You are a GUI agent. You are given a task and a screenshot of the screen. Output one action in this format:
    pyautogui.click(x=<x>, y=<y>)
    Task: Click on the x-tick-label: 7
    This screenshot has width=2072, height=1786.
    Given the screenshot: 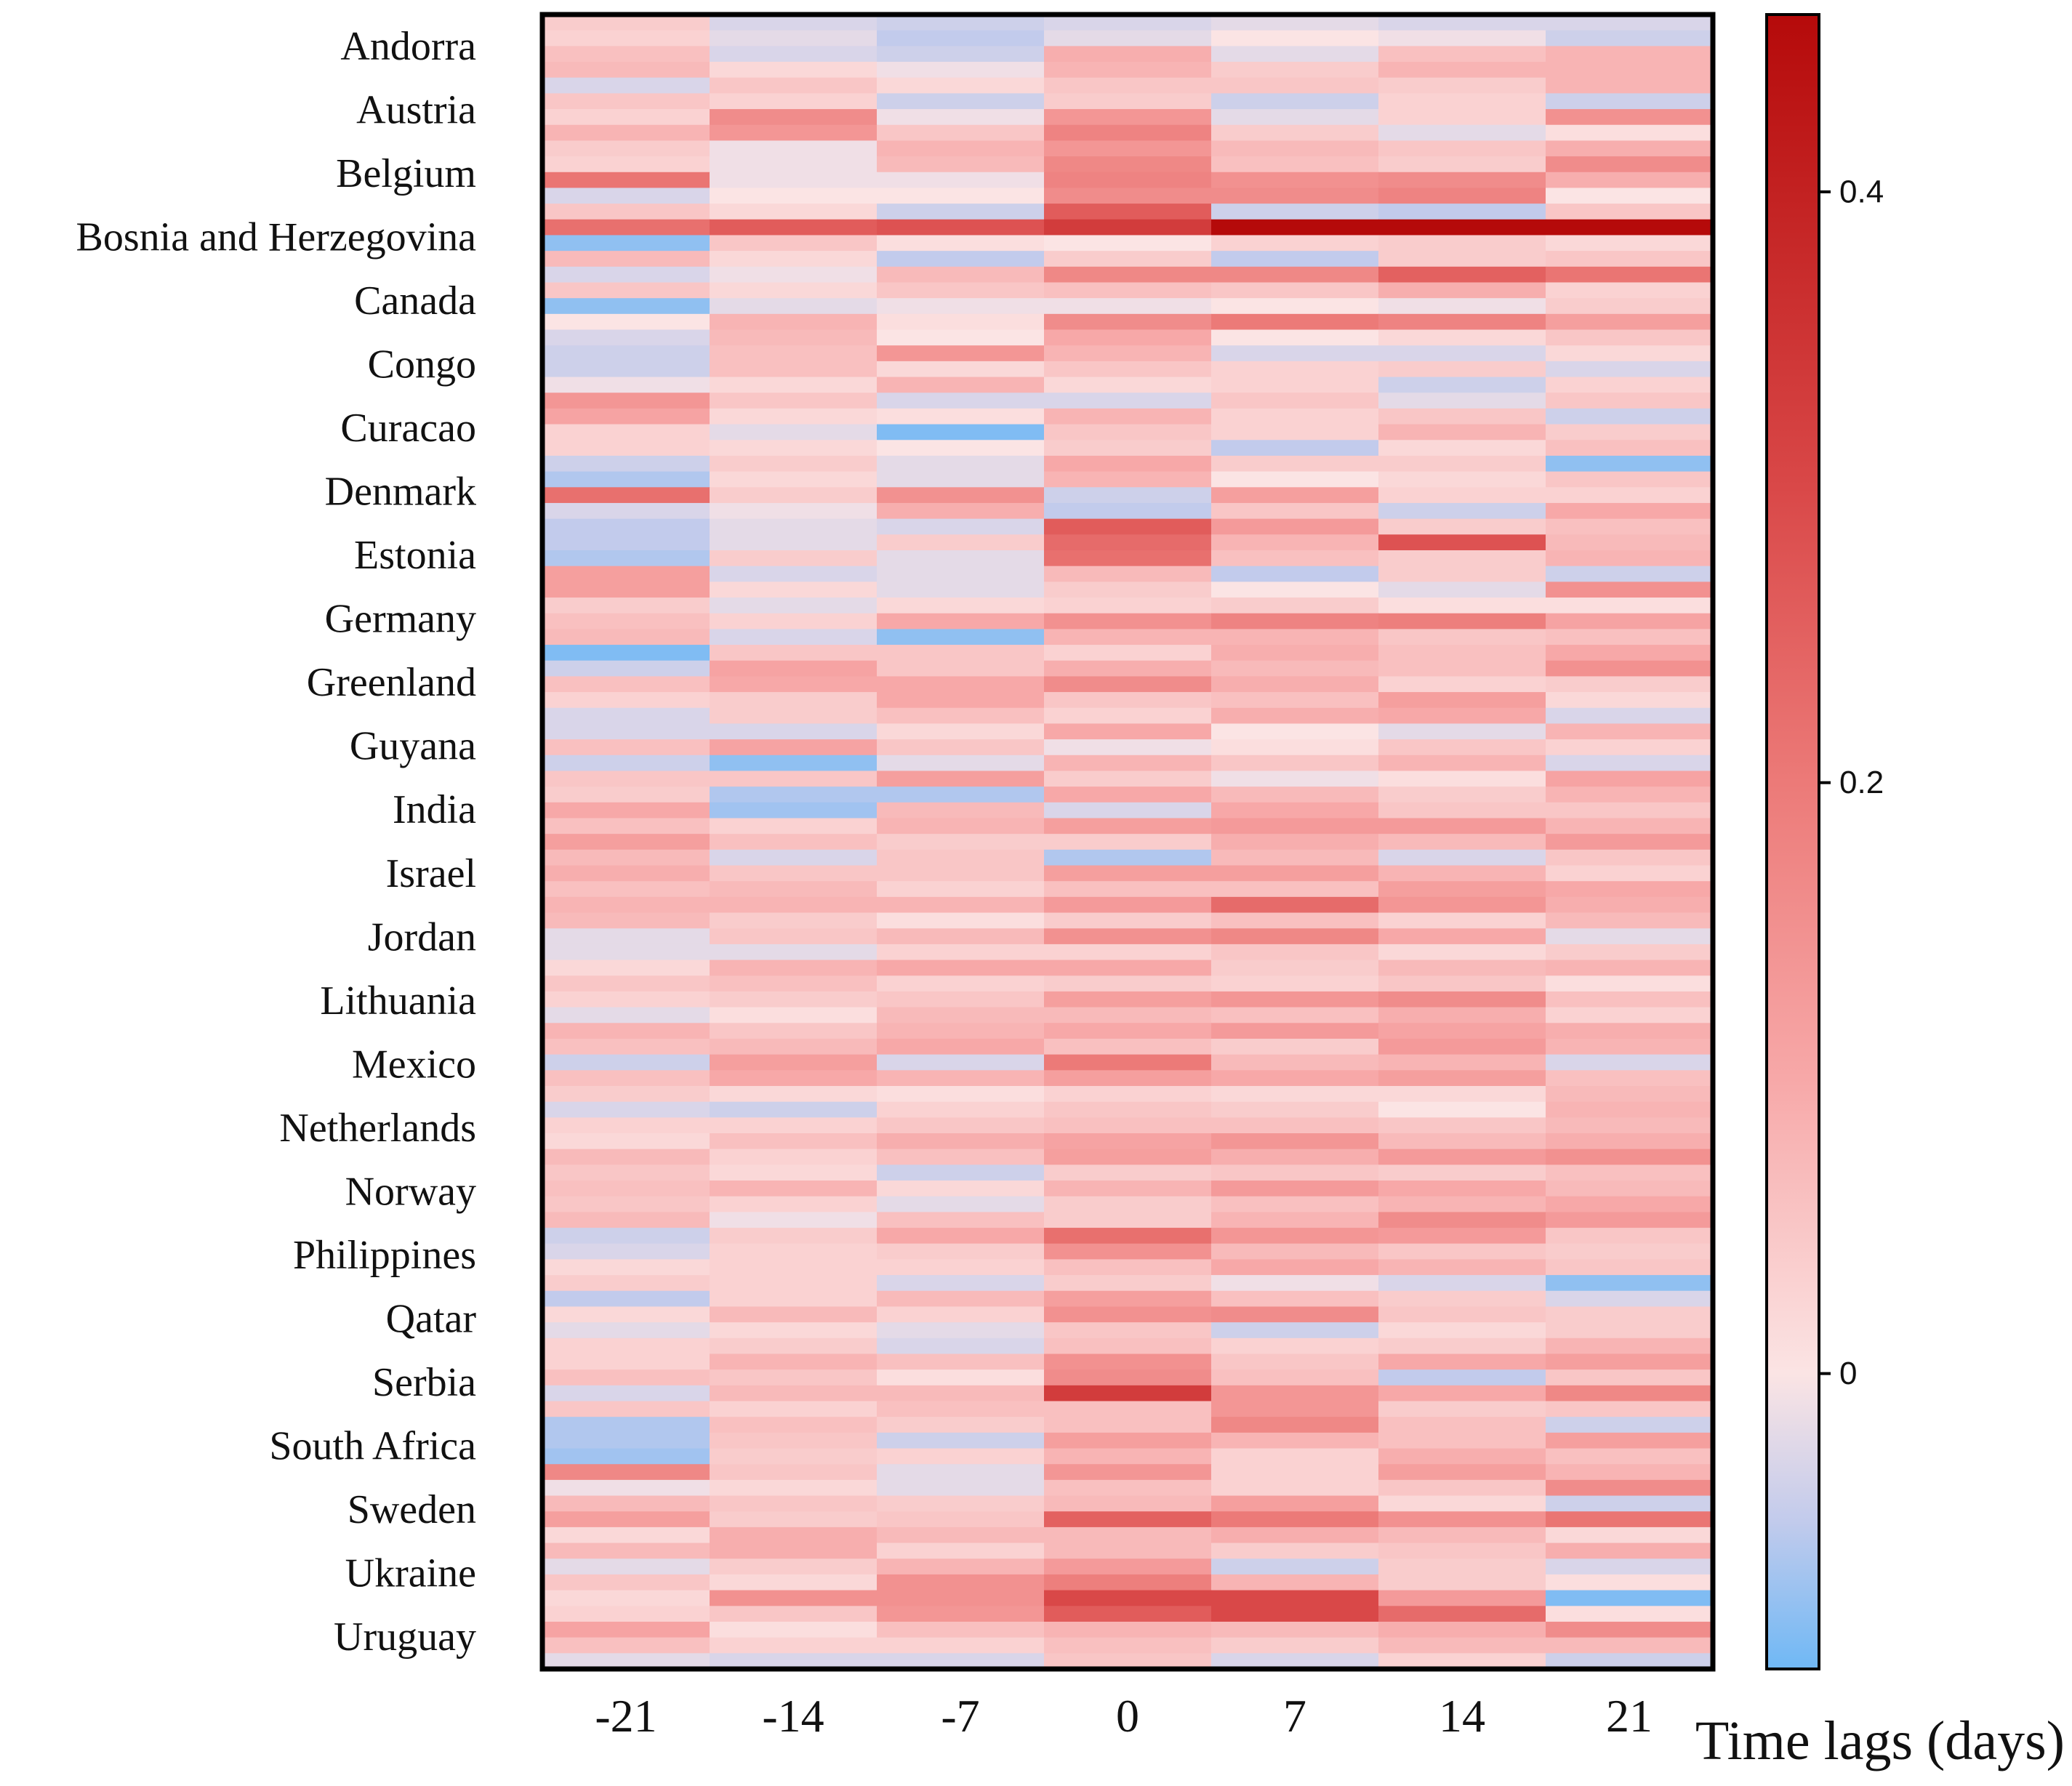 What is the action you would take?
    pyautogui.click(x=1294, y=1716)
    